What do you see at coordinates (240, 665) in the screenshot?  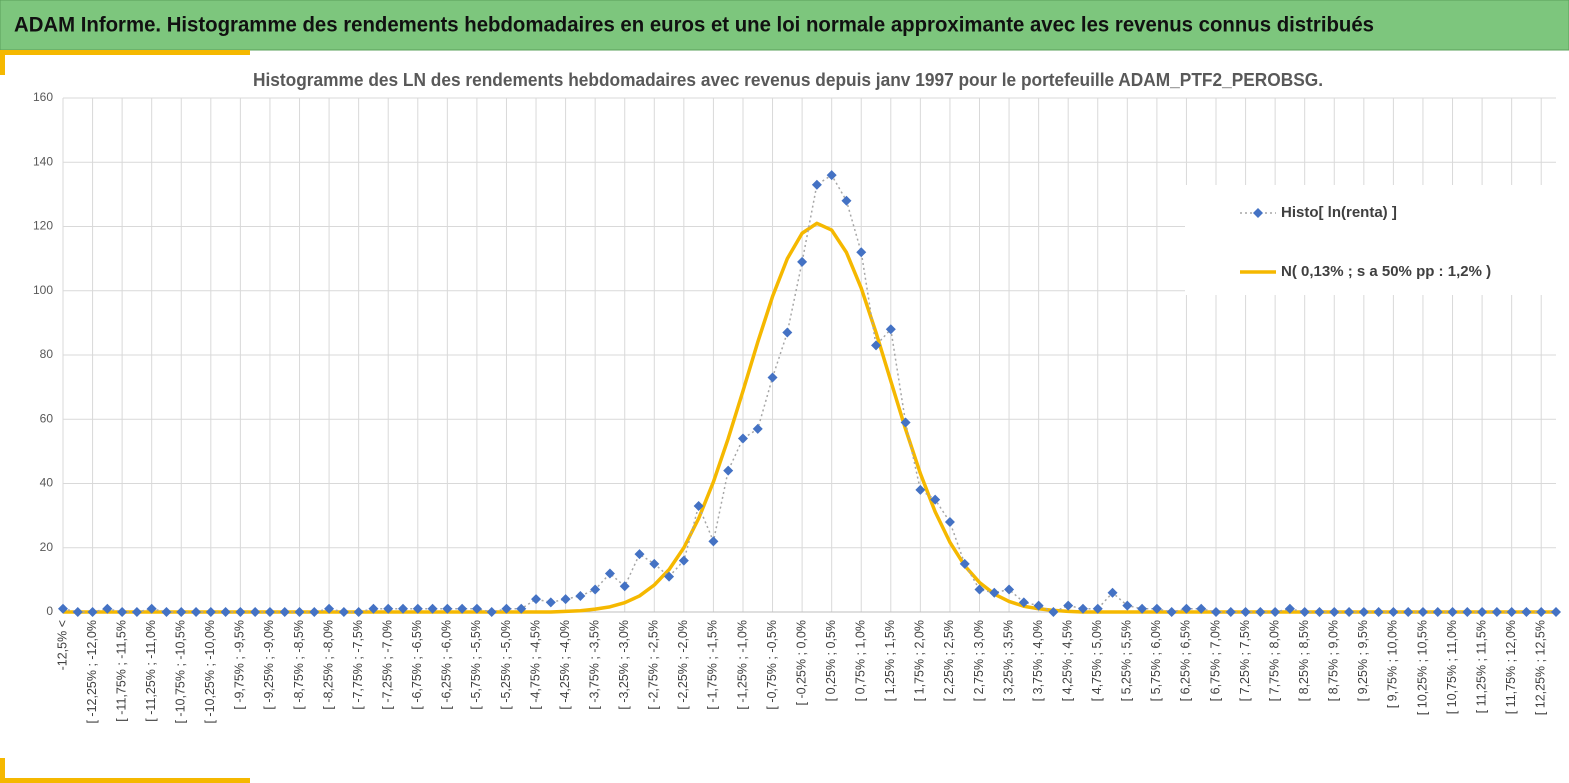 I see `x-tick-label: [ -9,75% ; -9,5%` at bounding box center [240, 665].